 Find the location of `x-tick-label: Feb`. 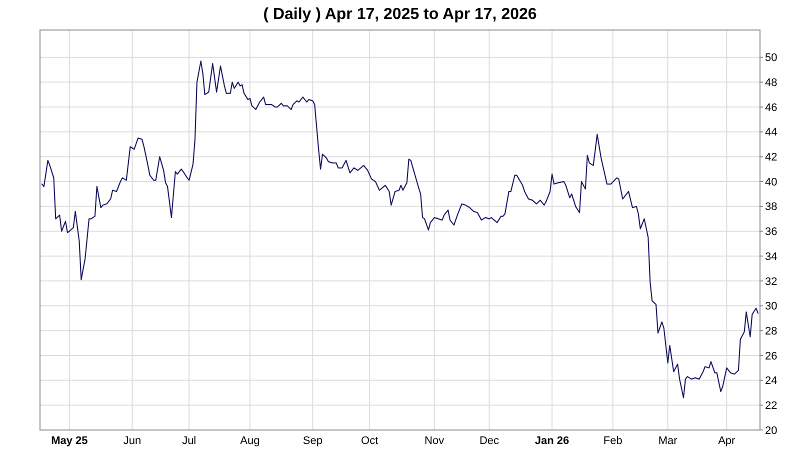

x-tick-label: Feb is located at coordinates (612, 441).